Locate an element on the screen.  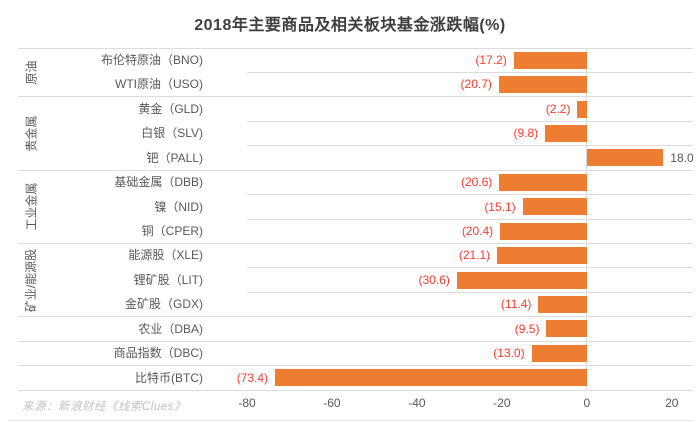
bottom-divider is located at coordinates (350, 420).